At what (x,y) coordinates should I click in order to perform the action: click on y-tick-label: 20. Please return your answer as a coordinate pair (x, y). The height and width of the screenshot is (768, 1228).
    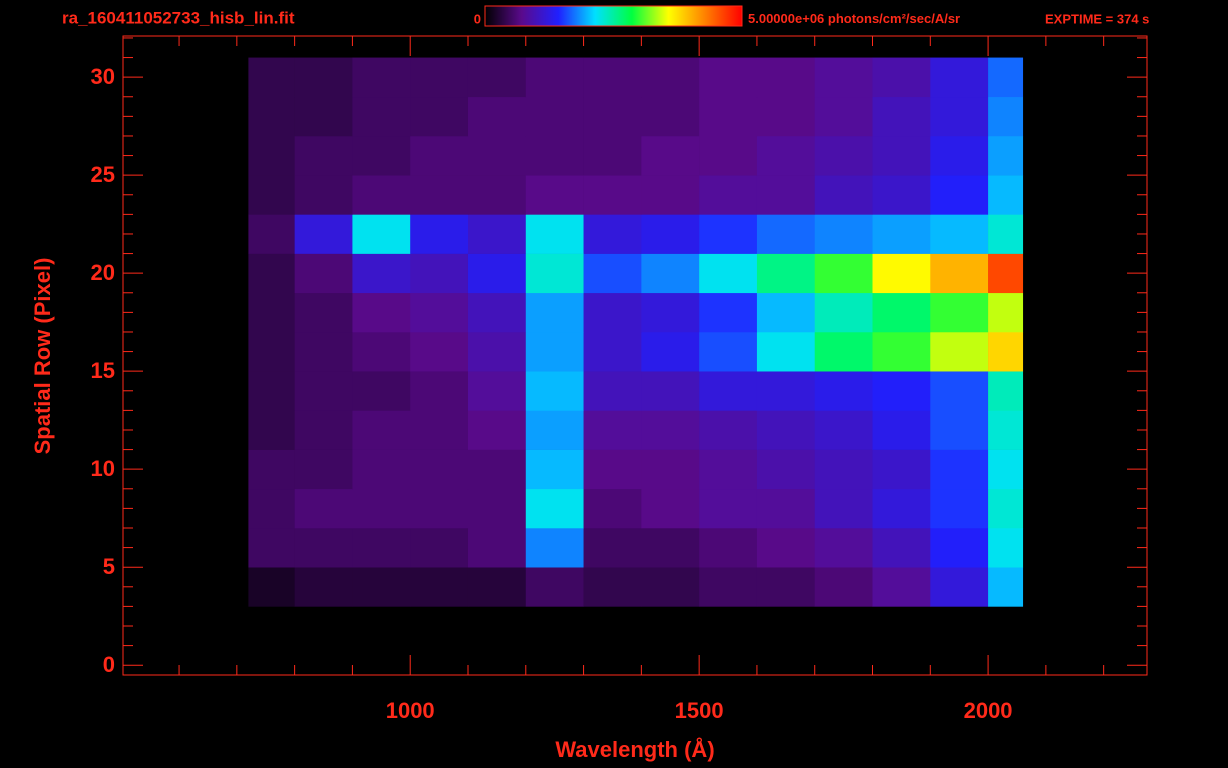
    Looking at the image, I should click on (103, 272).